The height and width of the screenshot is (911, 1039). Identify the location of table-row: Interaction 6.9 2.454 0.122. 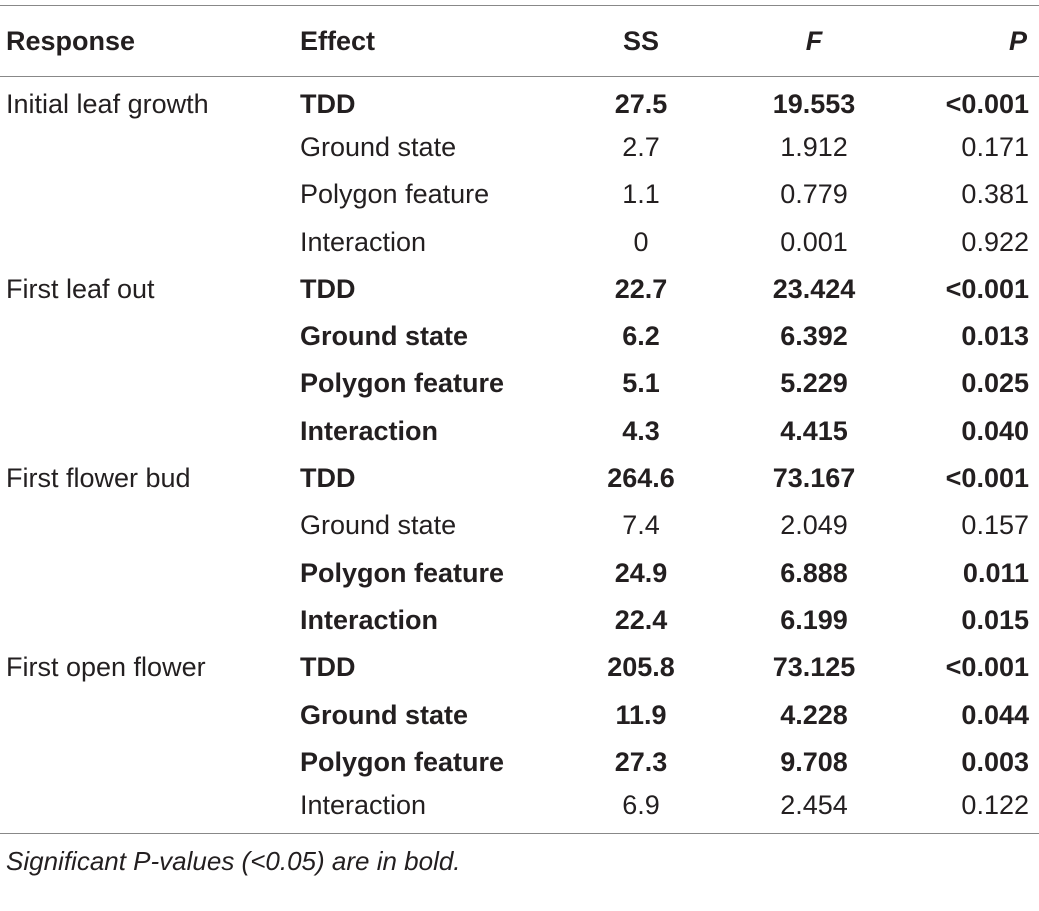
(519, 810).